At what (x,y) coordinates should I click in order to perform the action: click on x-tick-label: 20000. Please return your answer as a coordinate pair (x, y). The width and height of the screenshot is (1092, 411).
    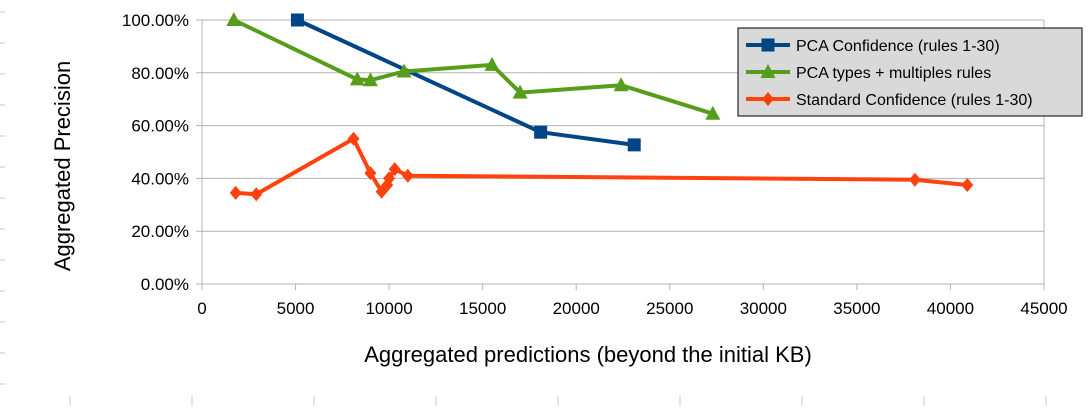
    Looking at the image, I should click on (576, 308).